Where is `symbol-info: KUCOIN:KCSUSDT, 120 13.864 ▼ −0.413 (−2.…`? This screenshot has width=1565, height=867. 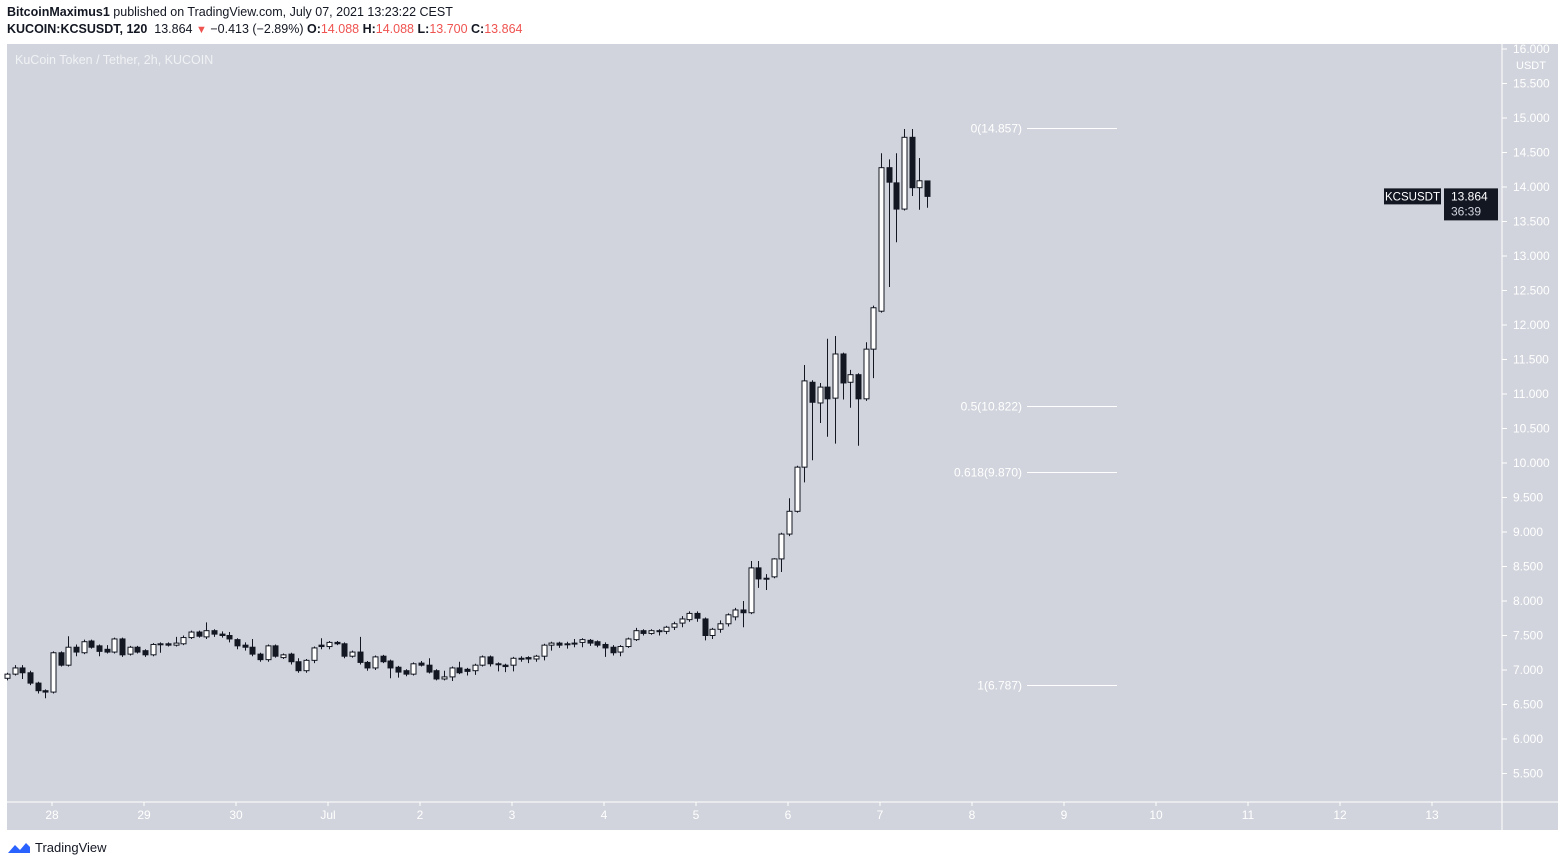
symbol-info: KUCOIN:KCSUSDT, 120 13.864 ▼ −0.413 (−2.… is located at coordinates (264, 29).